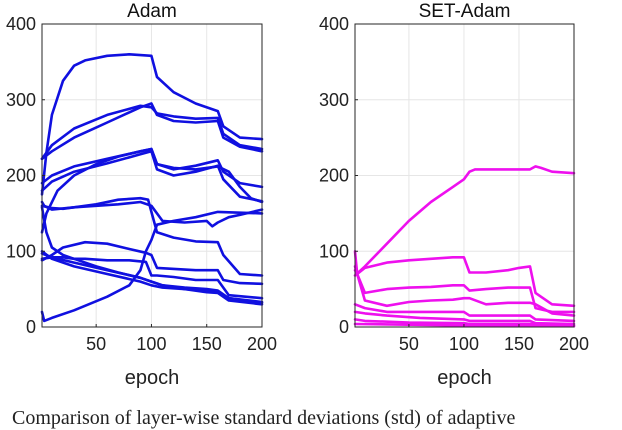 Image resolution: width=622 pixels, height=430 pixels. What do you see at coordinates (152, 11) in the screenshot?
I see `chart-title: Adam` at bounding box center [152, 11].